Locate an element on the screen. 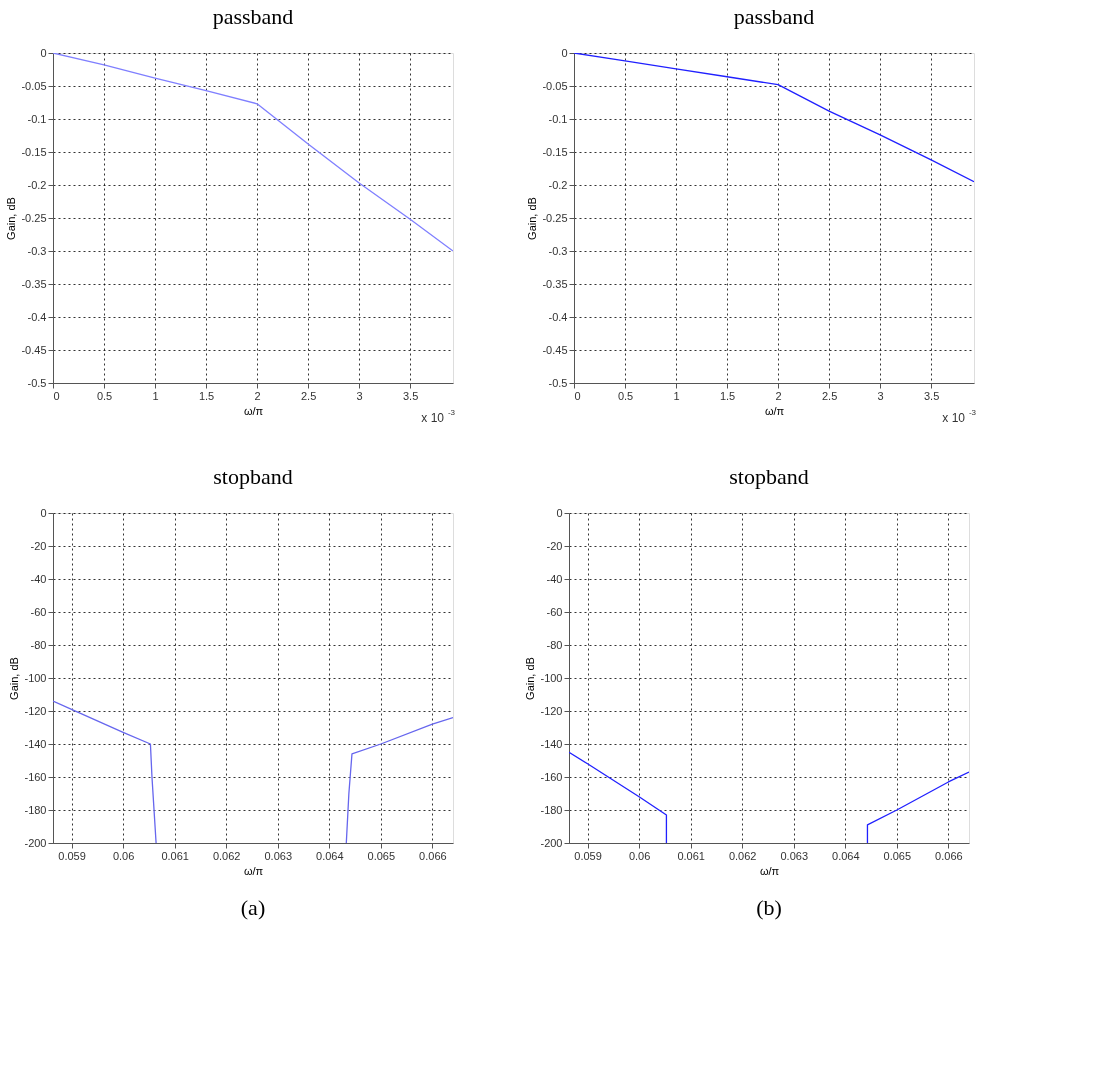  text: (b) is located at coordinates (769, 907).